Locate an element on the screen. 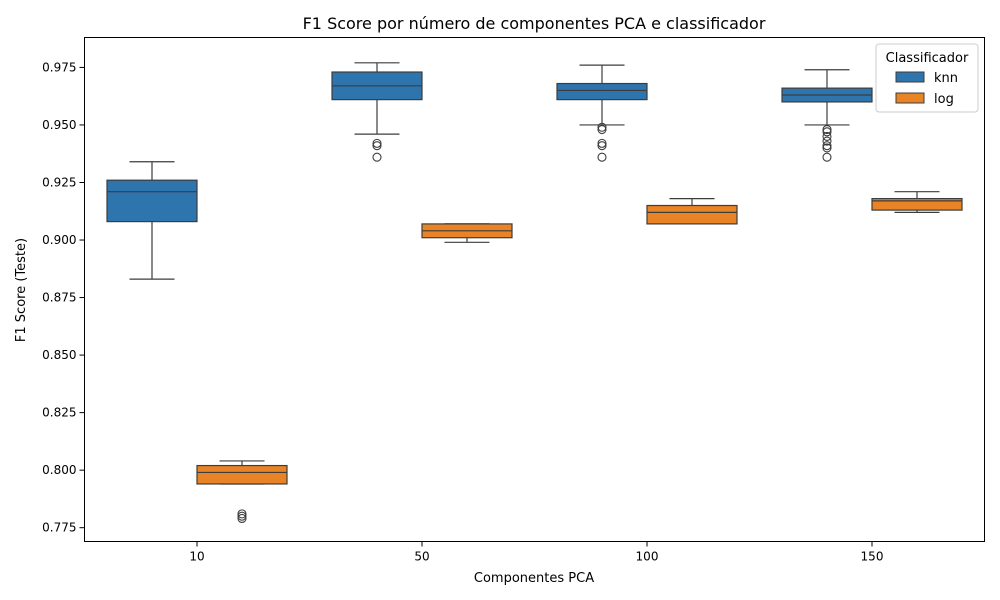  x-tick-label: 150 is located at coordinates (872, 557).